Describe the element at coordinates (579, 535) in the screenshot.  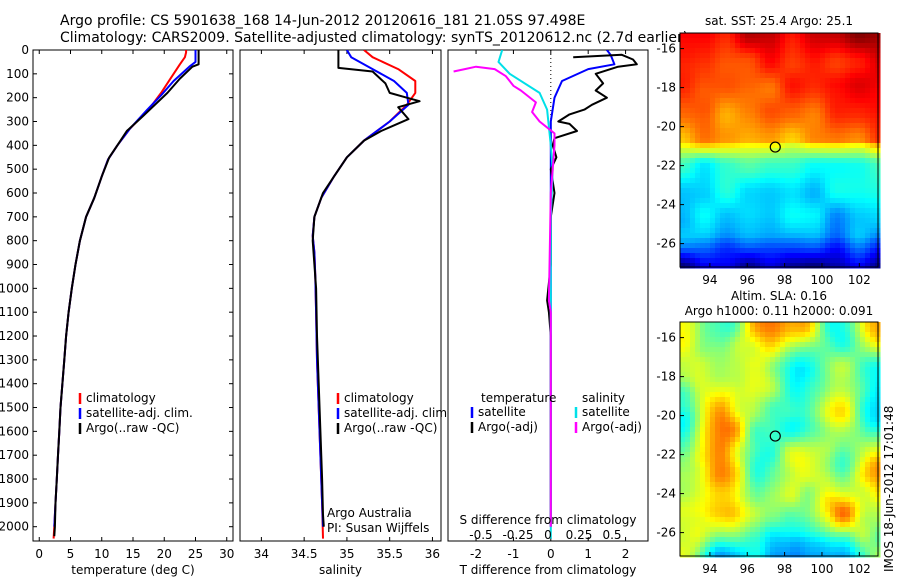
I see `x-tick-label-s: 0.25` at that location.